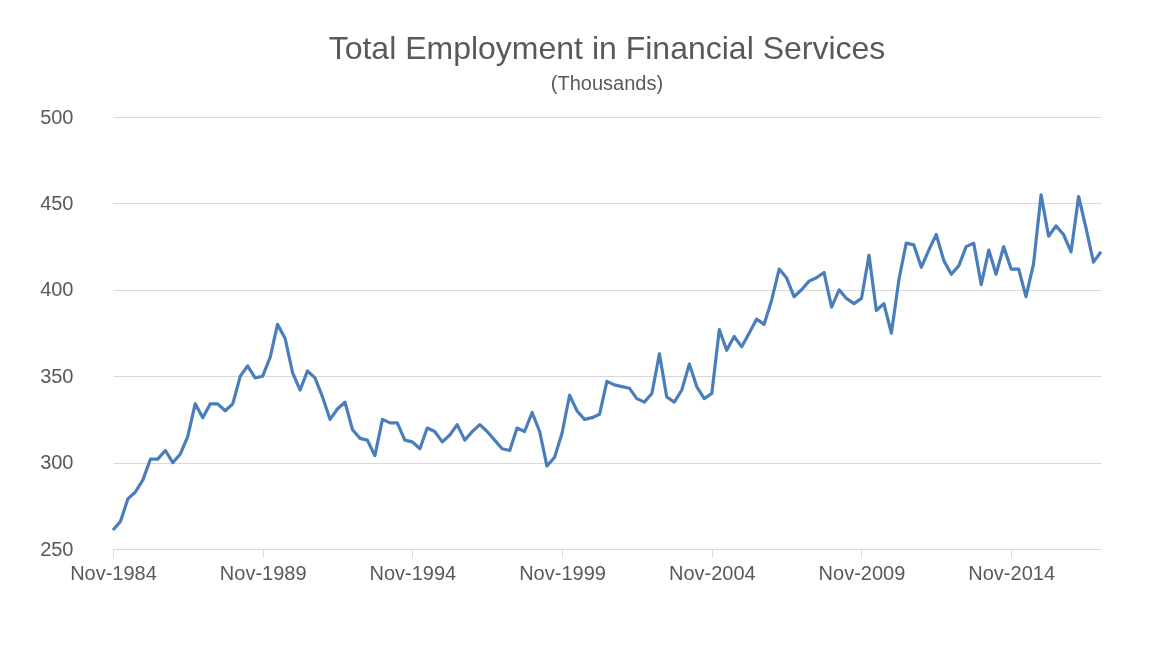  Describe the element at coordinates (862, 572) in the screenshot. I see `x-tick-label: Nov-2009` at that location.